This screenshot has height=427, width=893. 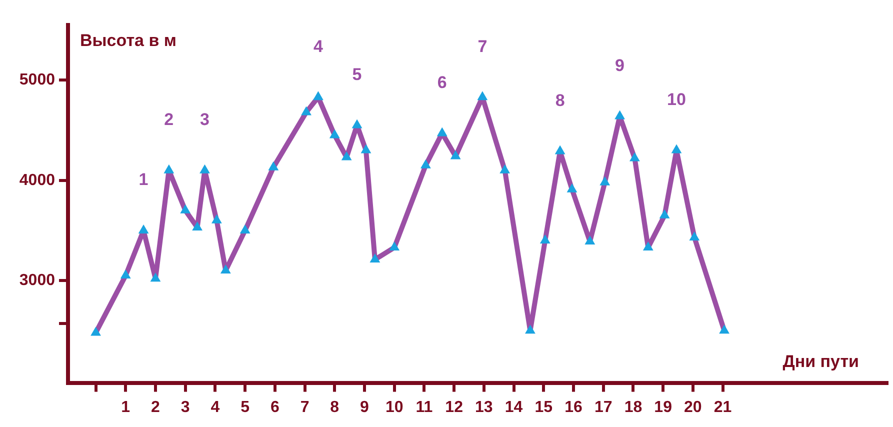 I want to click on x-tick-label: 4, so click(x=215, y=407).